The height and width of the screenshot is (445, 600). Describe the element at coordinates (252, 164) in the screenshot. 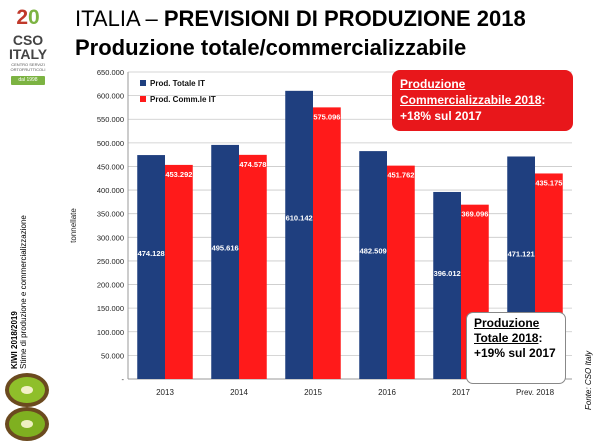

I see `data-label: 474.578` at that location.